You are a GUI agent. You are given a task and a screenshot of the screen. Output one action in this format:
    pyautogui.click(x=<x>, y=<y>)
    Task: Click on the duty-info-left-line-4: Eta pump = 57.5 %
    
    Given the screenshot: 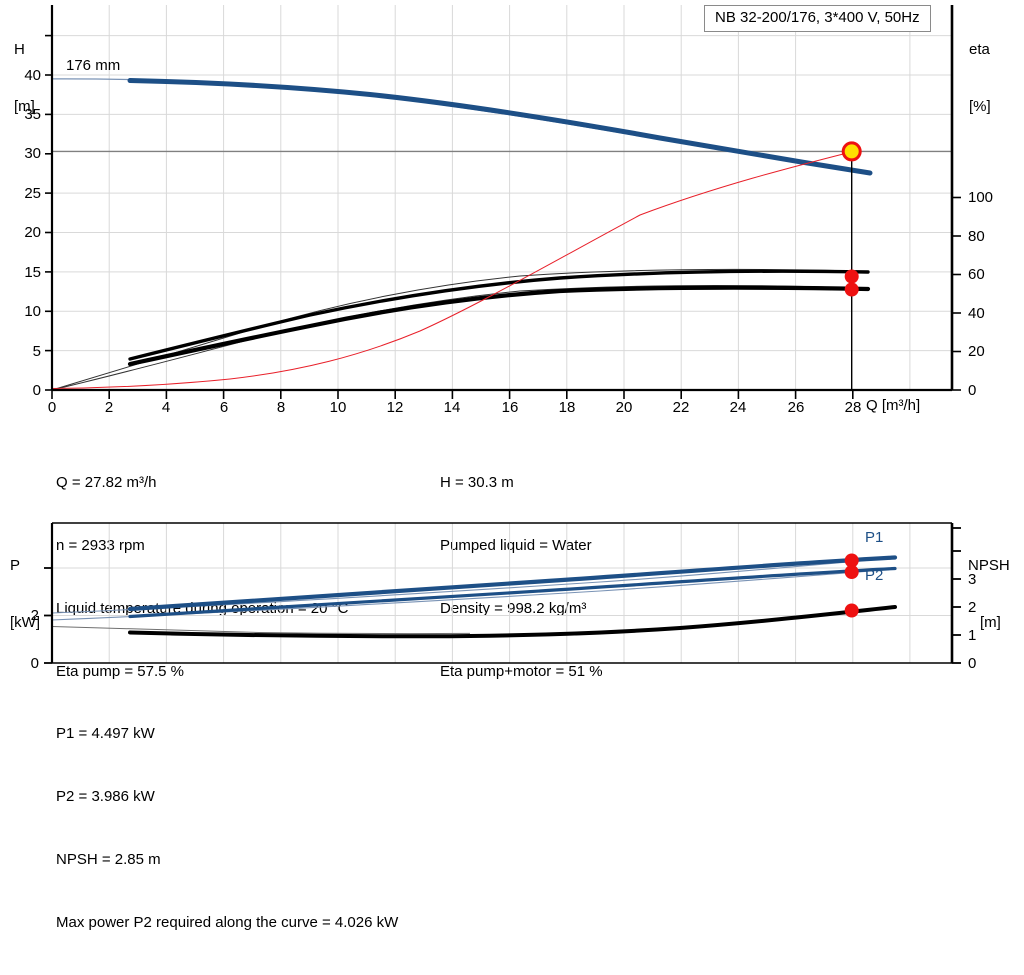 What is the action you would take?
    pyautogui.click(x=120, y=671)
    